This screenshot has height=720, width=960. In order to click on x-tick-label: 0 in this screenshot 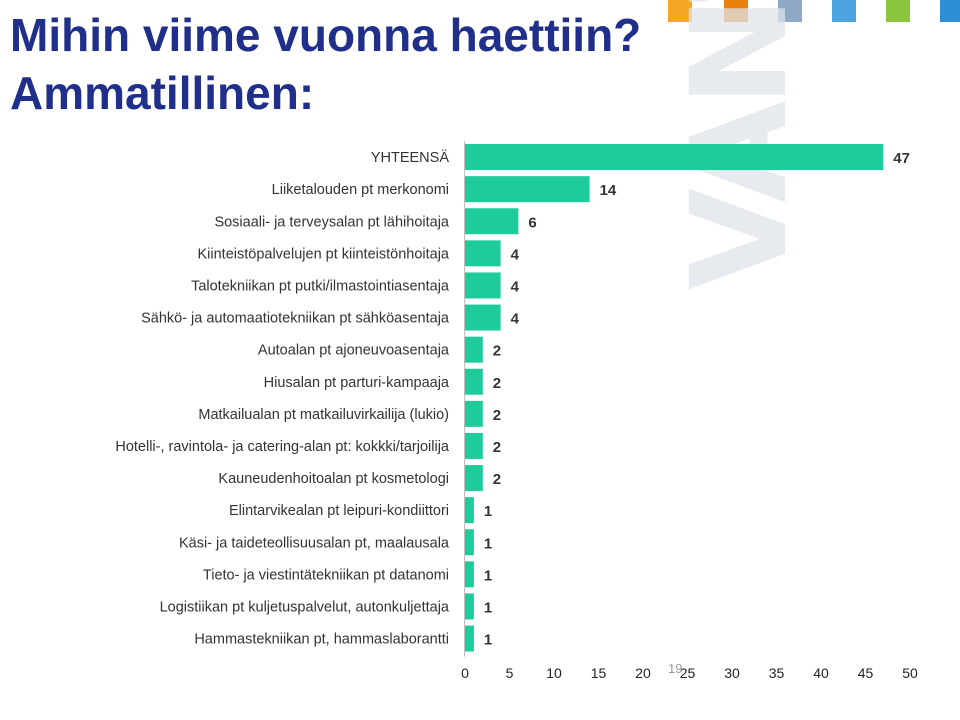, I will do `click(465, 673)`.